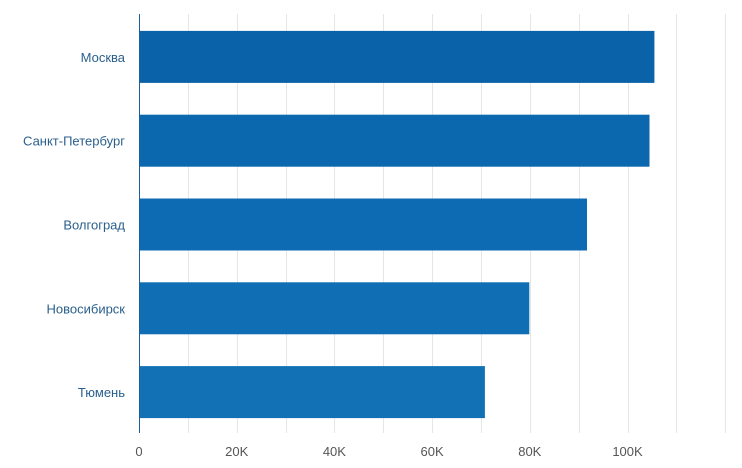 The width and height of the screenshot is (742, 468). I want to click on x-tick-labels: 0 20K 40K 60K 80K 100K, so click(389, 451).